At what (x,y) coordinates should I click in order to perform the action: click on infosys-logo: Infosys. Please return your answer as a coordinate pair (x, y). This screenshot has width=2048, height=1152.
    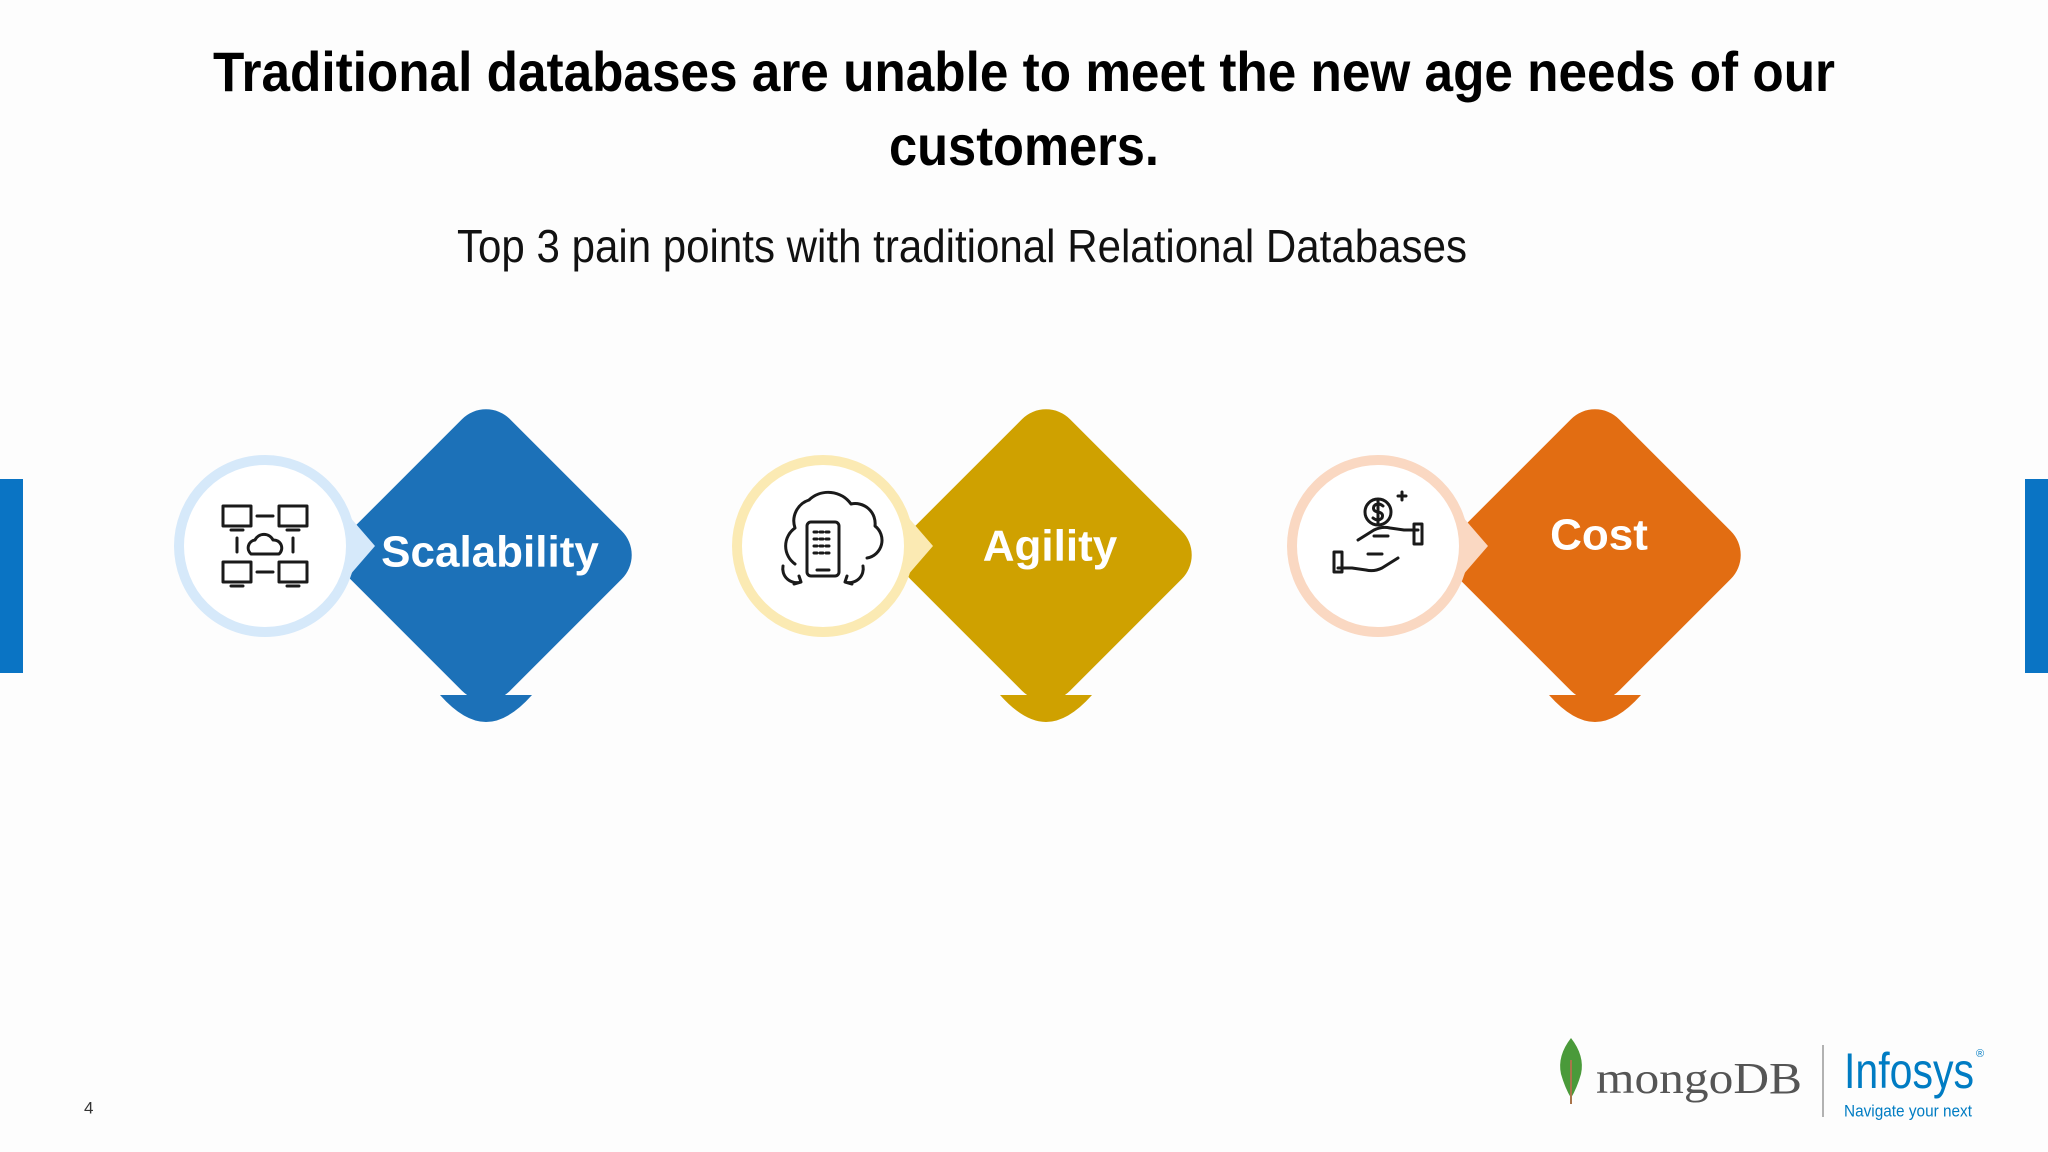
    Looking at the image, I should click on (1909, 1071).